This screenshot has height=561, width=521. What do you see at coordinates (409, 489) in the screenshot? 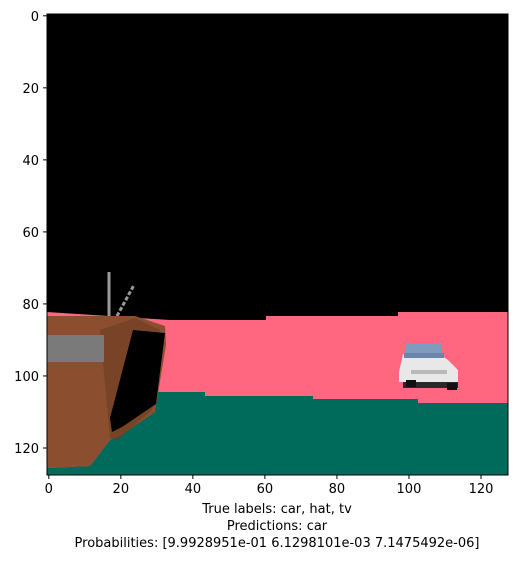
I see `x-tick-label: 100` at bounding box center [409, 489].